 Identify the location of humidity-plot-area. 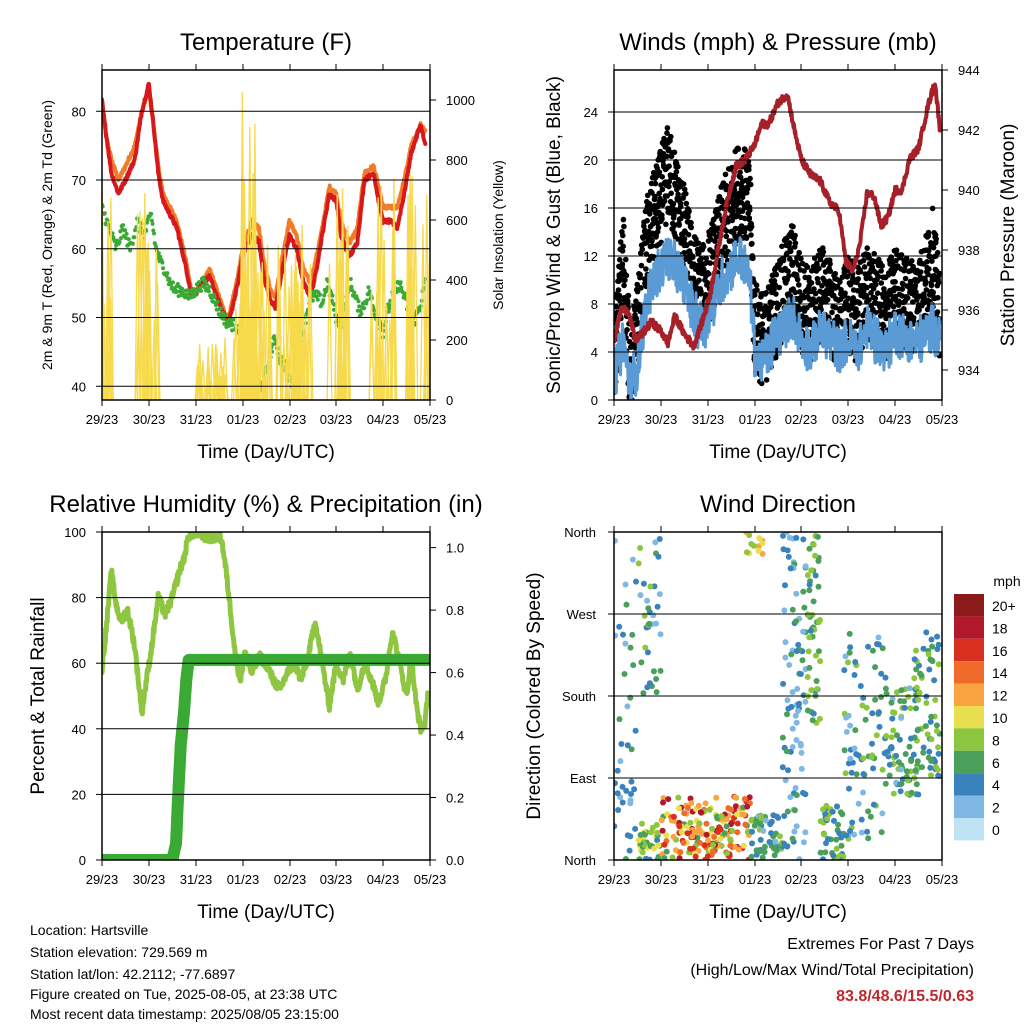
(266, 696).